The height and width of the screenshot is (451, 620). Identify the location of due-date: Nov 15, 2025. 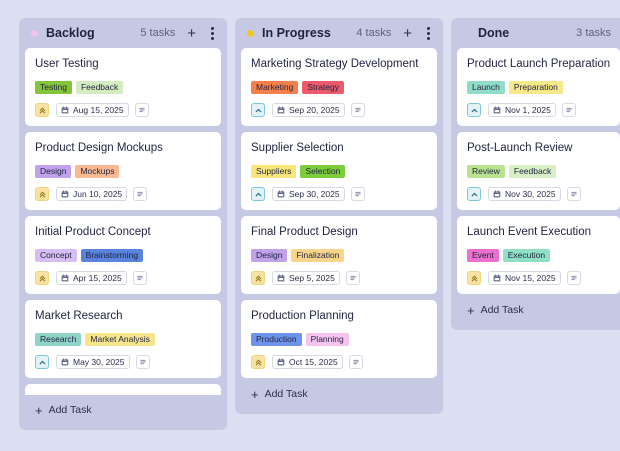
(524, 278).